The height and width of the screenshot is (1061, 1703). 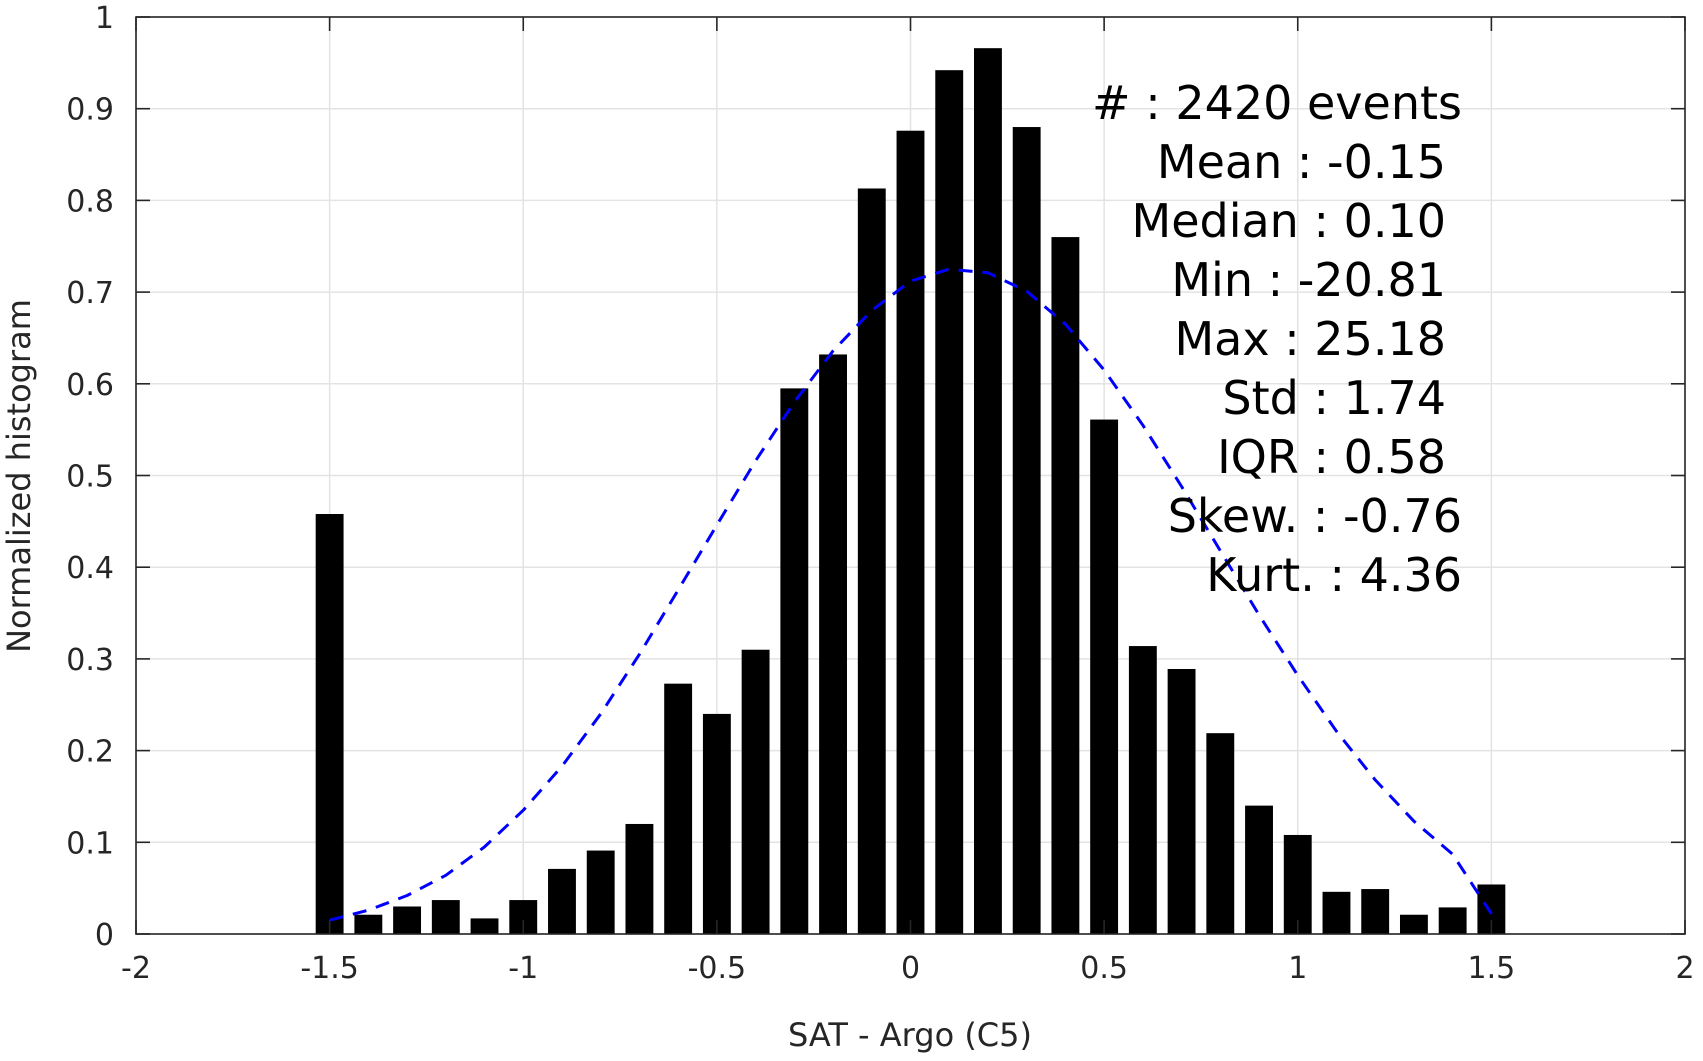 What do you see at coordinates (90, 568) in the screenshot?
I see `y-tick-label: 0.4` at bounding box center [90, 568].